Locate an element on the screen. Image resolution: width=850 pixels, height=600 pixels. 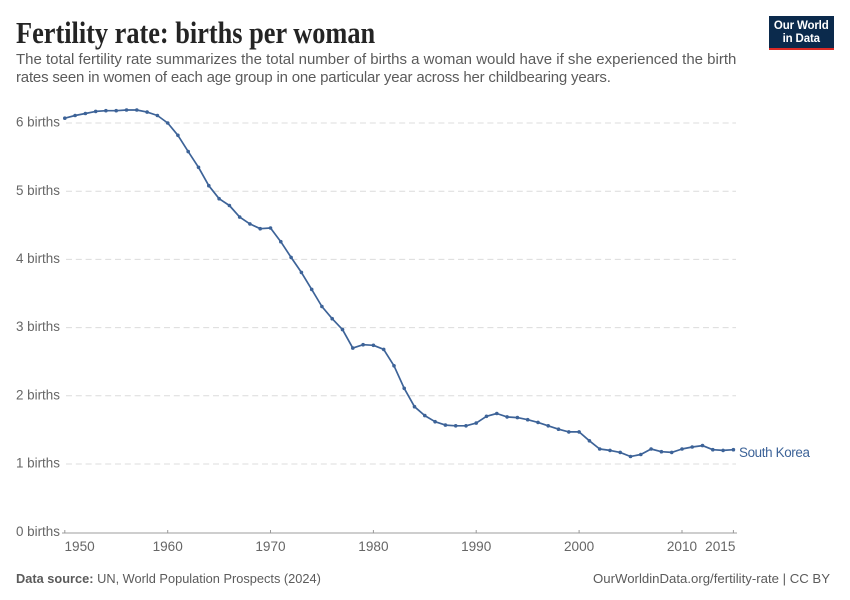
svg-text: 6 births is located at coordinates (38, 122).